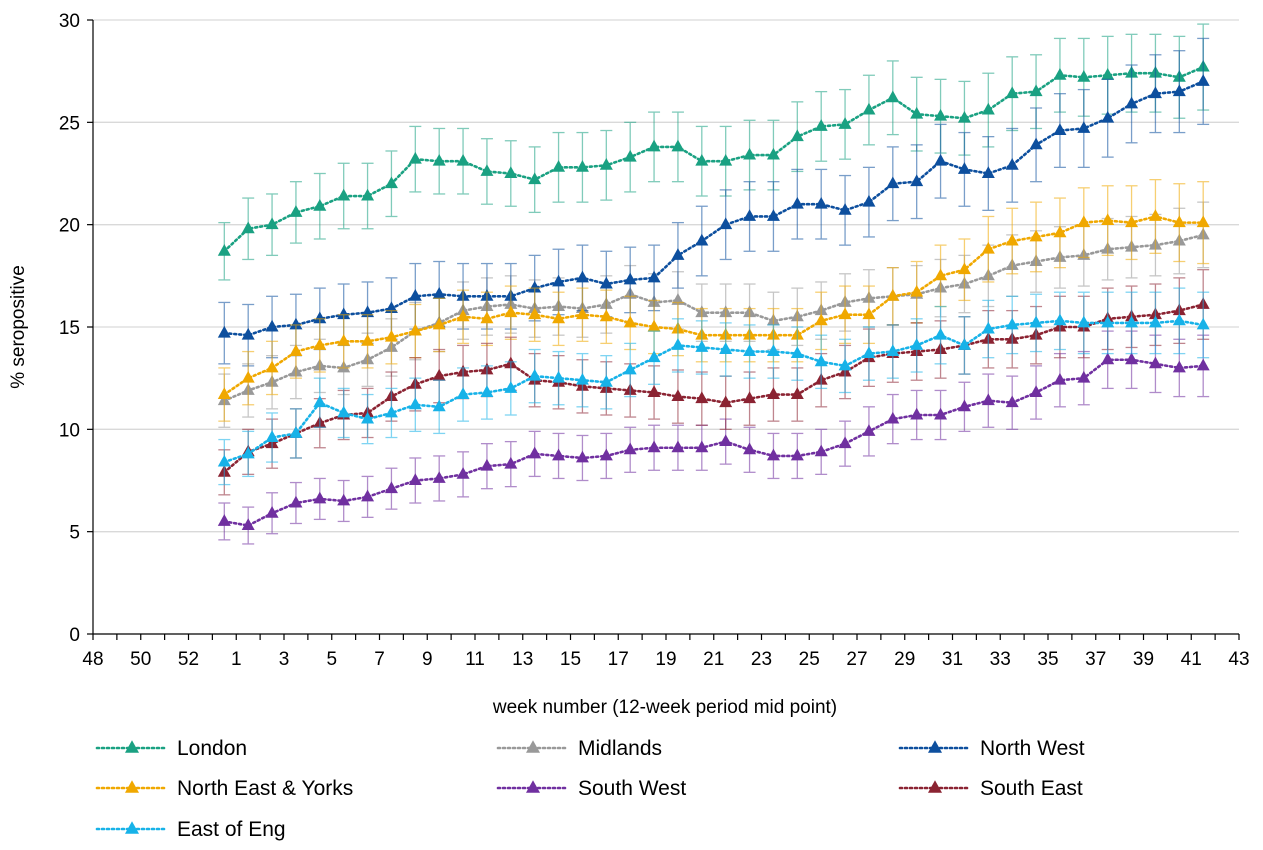 This screenshot has width=1263, height=850. Describe the element at coordinates (1031, 788) in the screenshot. I see `legend-label: South East` at that location.